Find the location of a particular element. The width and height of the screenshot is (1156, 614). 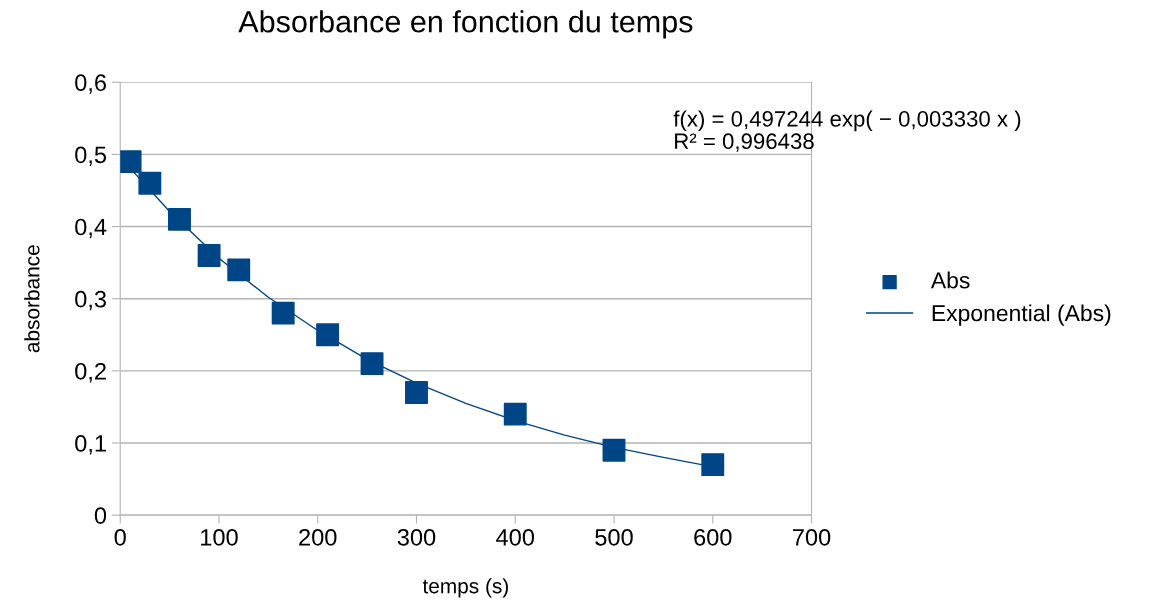

y-tick-label: 0,1 is located at coordinates (90, 445).